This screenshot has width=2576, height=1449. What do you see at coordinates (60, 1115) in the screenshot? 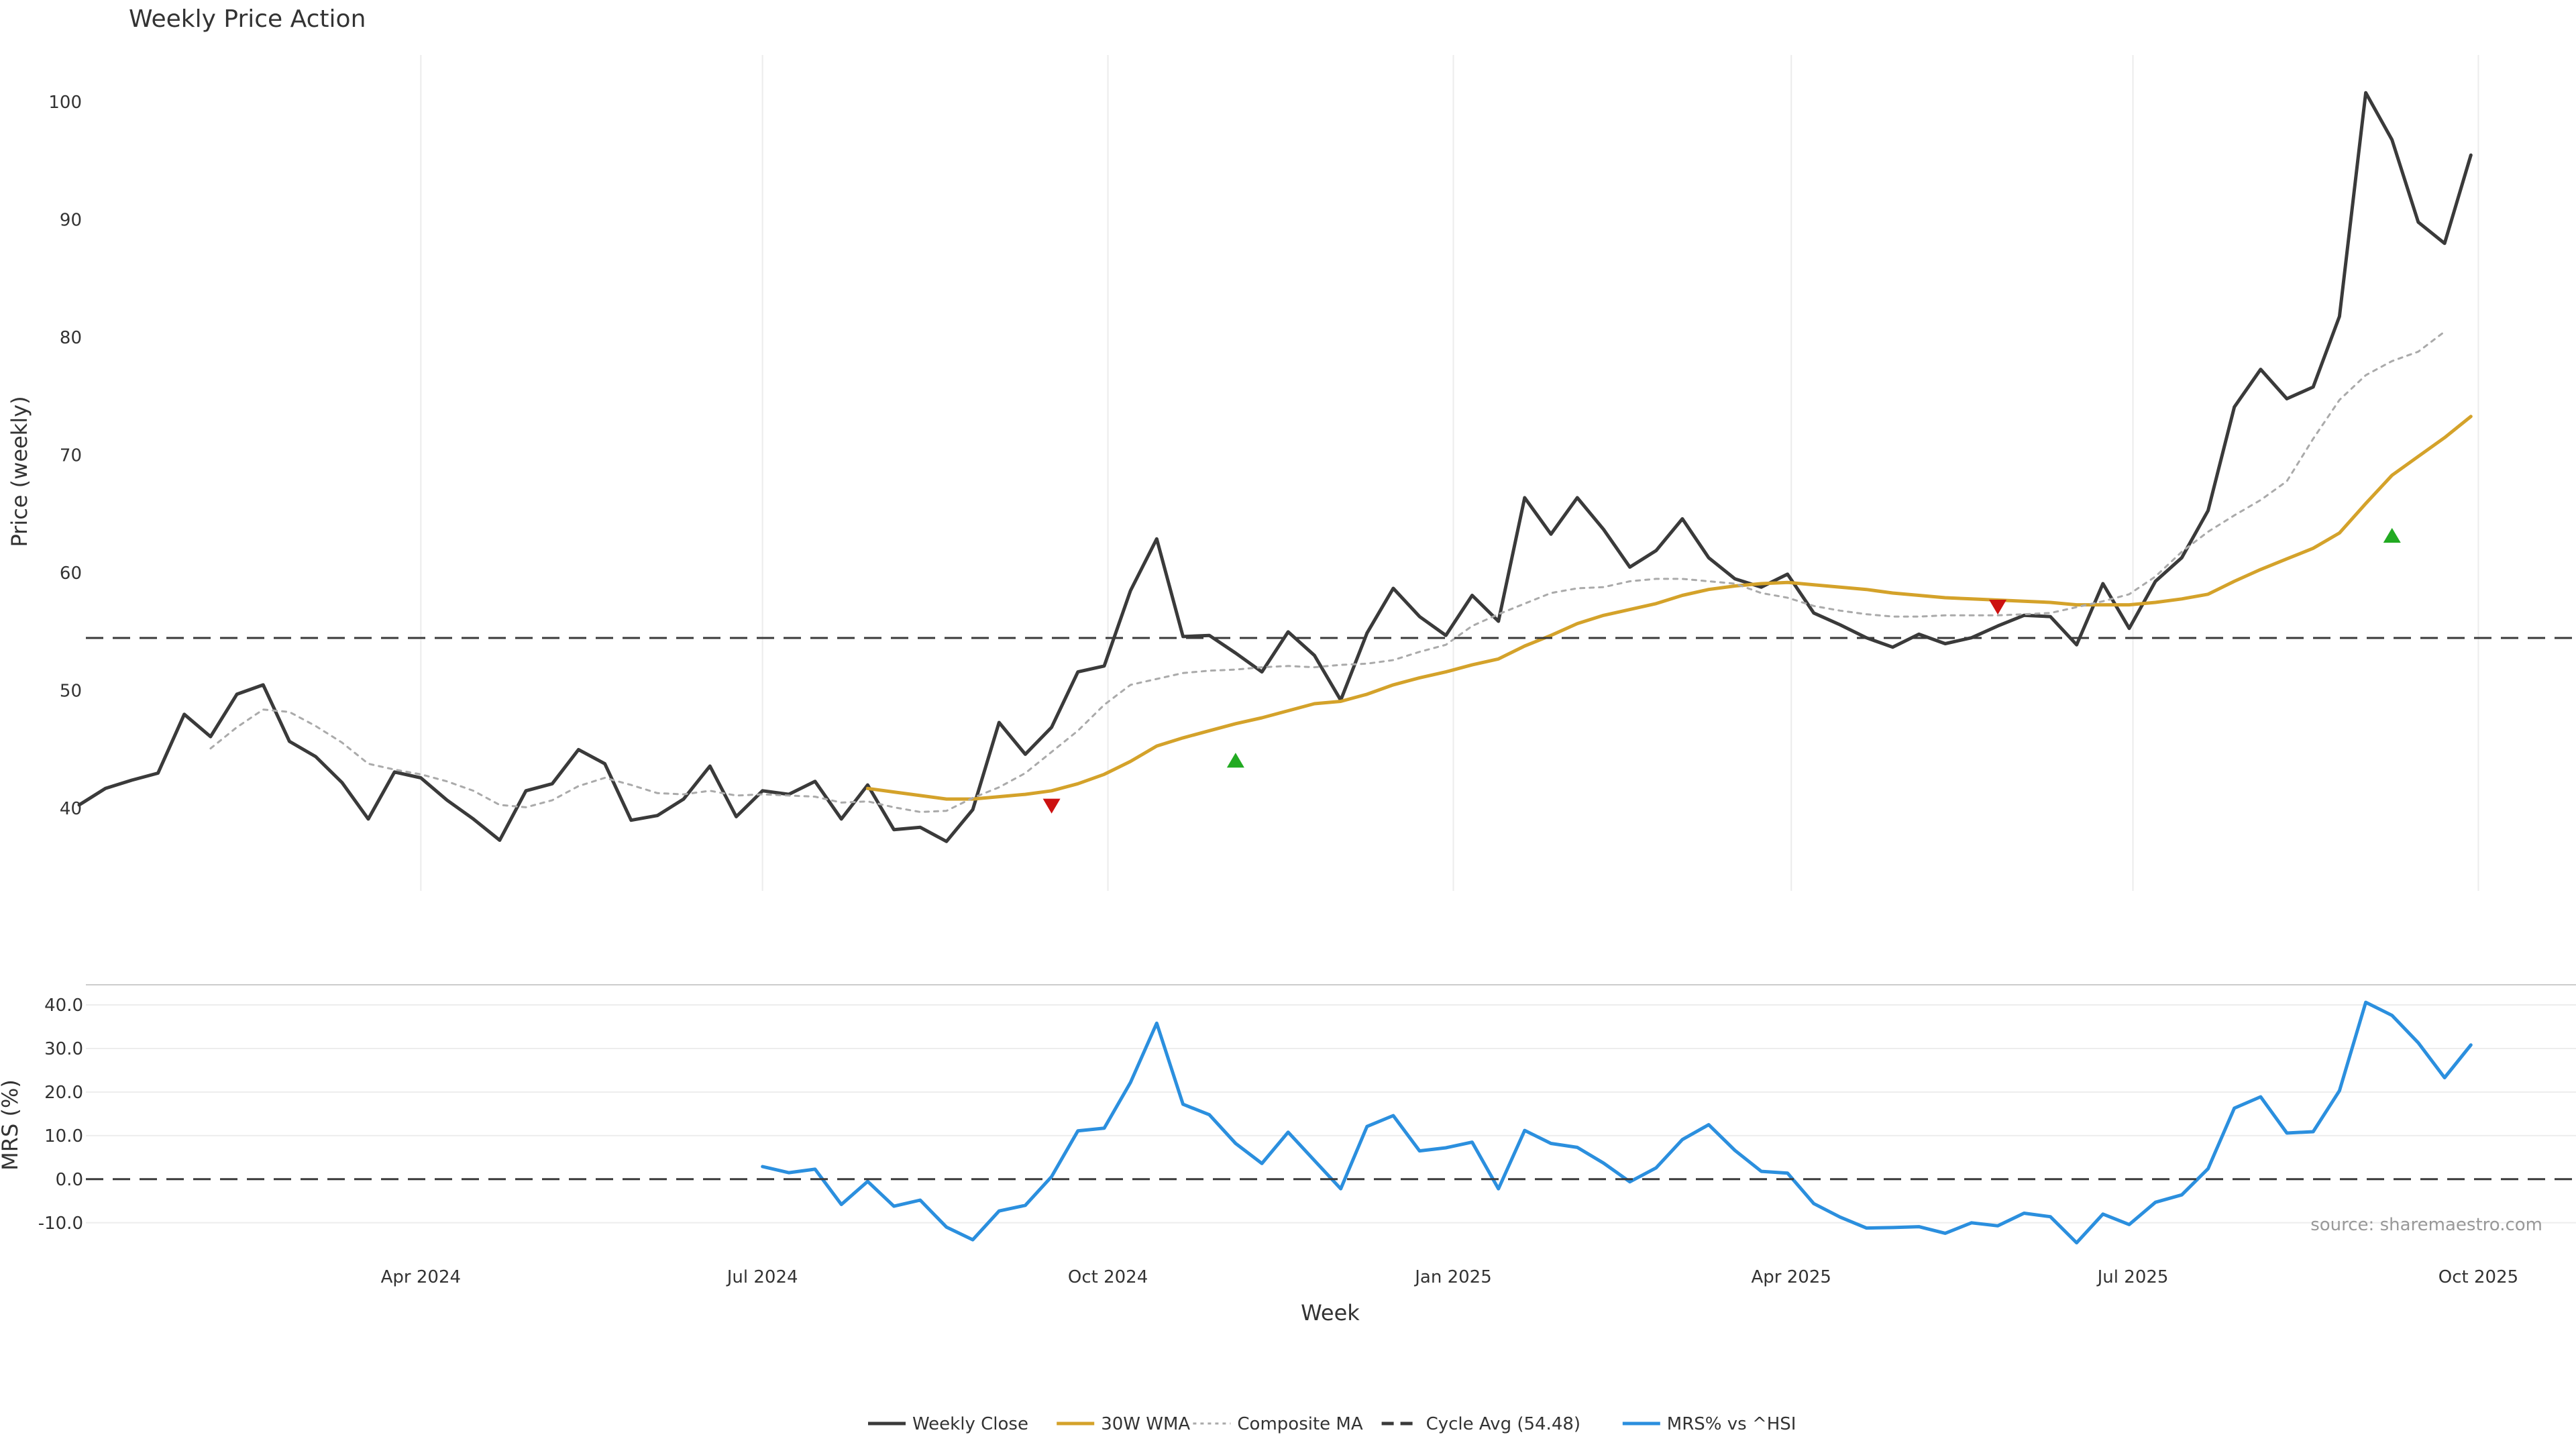
I see `mrs-y-tick-labels: -10.0 0.0 10.0 20.0 30.0 40.0` at bounding box center [60, 1115].